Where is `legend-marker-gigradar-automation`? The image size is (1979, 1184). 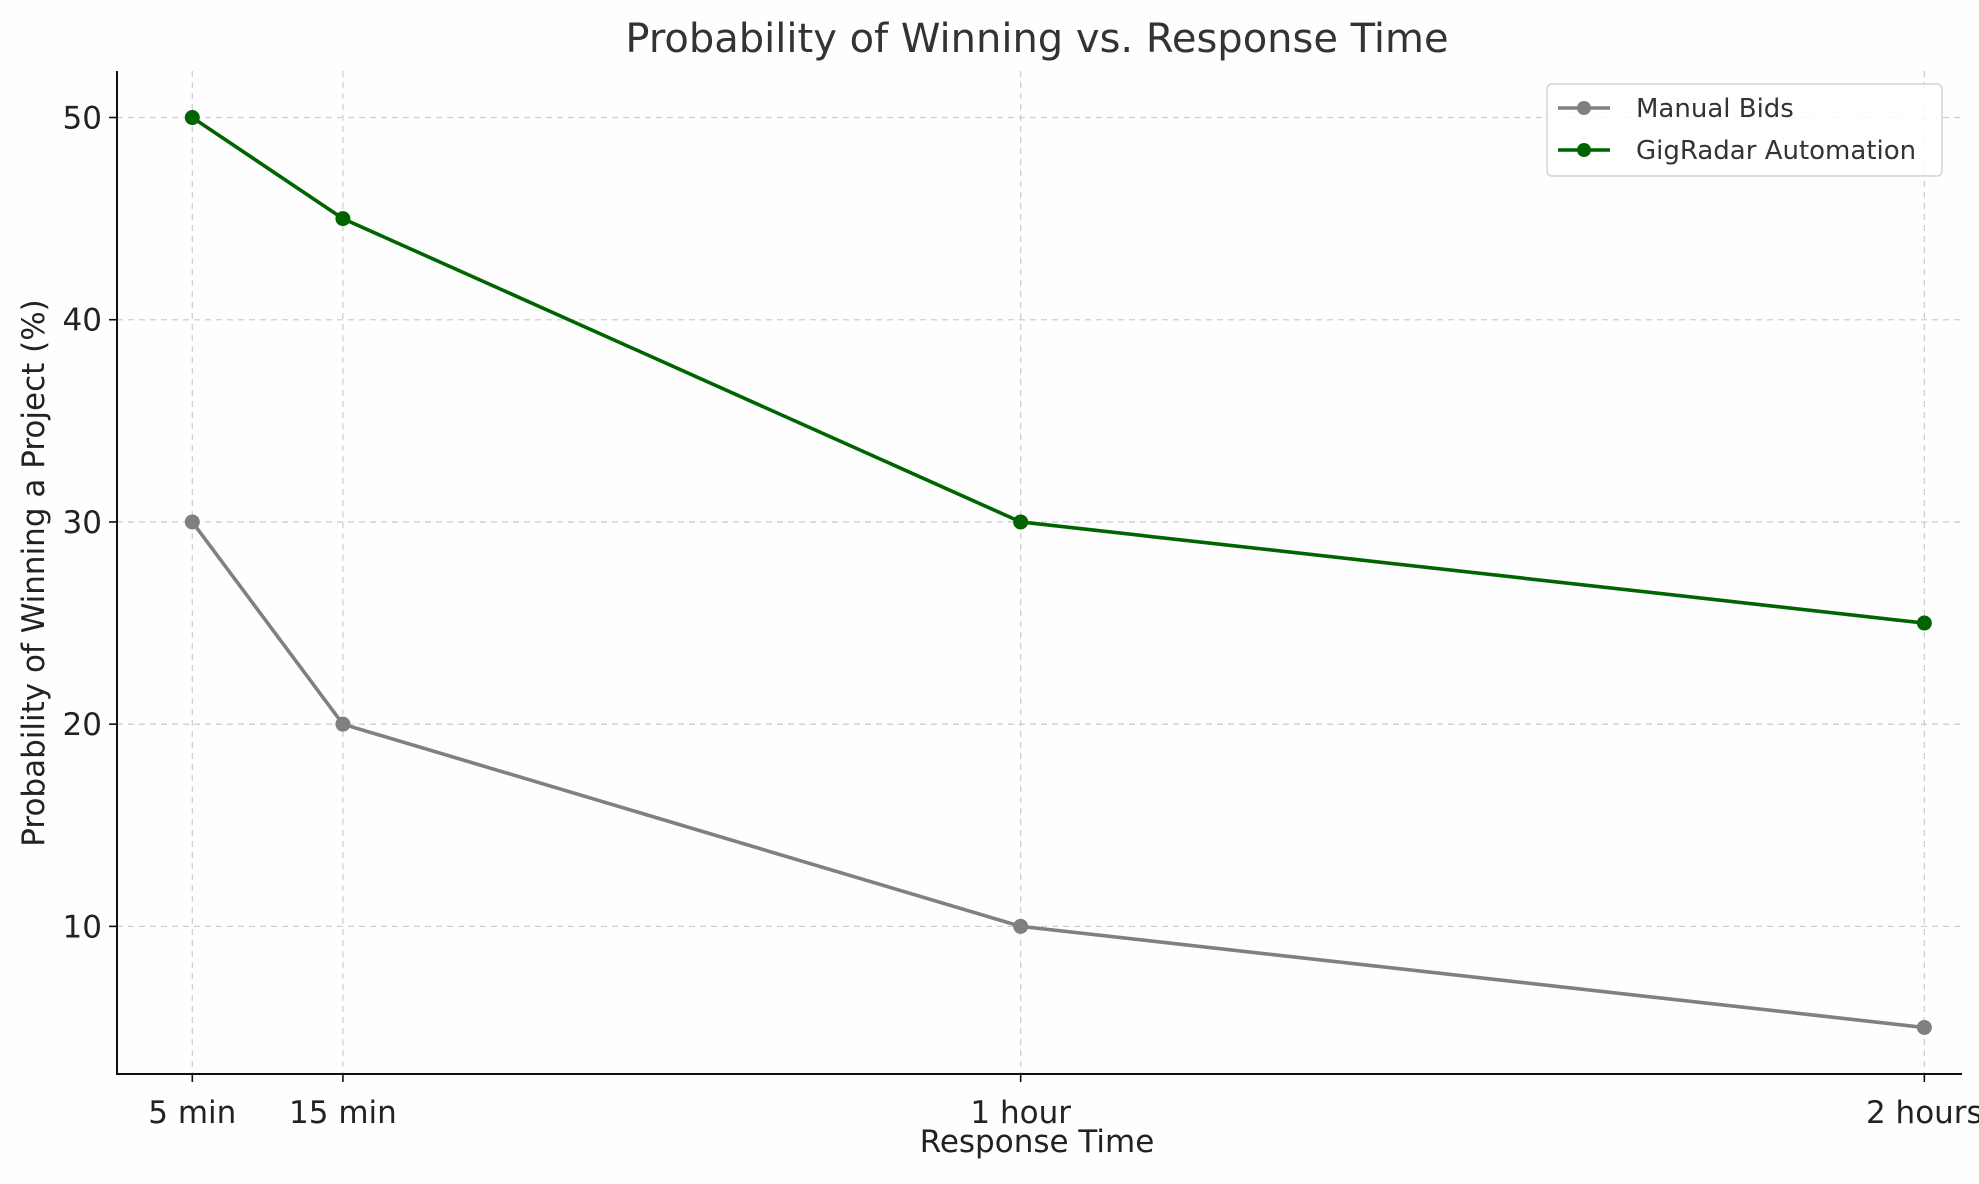 legend-marker-gigradar-automation is located at coordinates (1584, 150).